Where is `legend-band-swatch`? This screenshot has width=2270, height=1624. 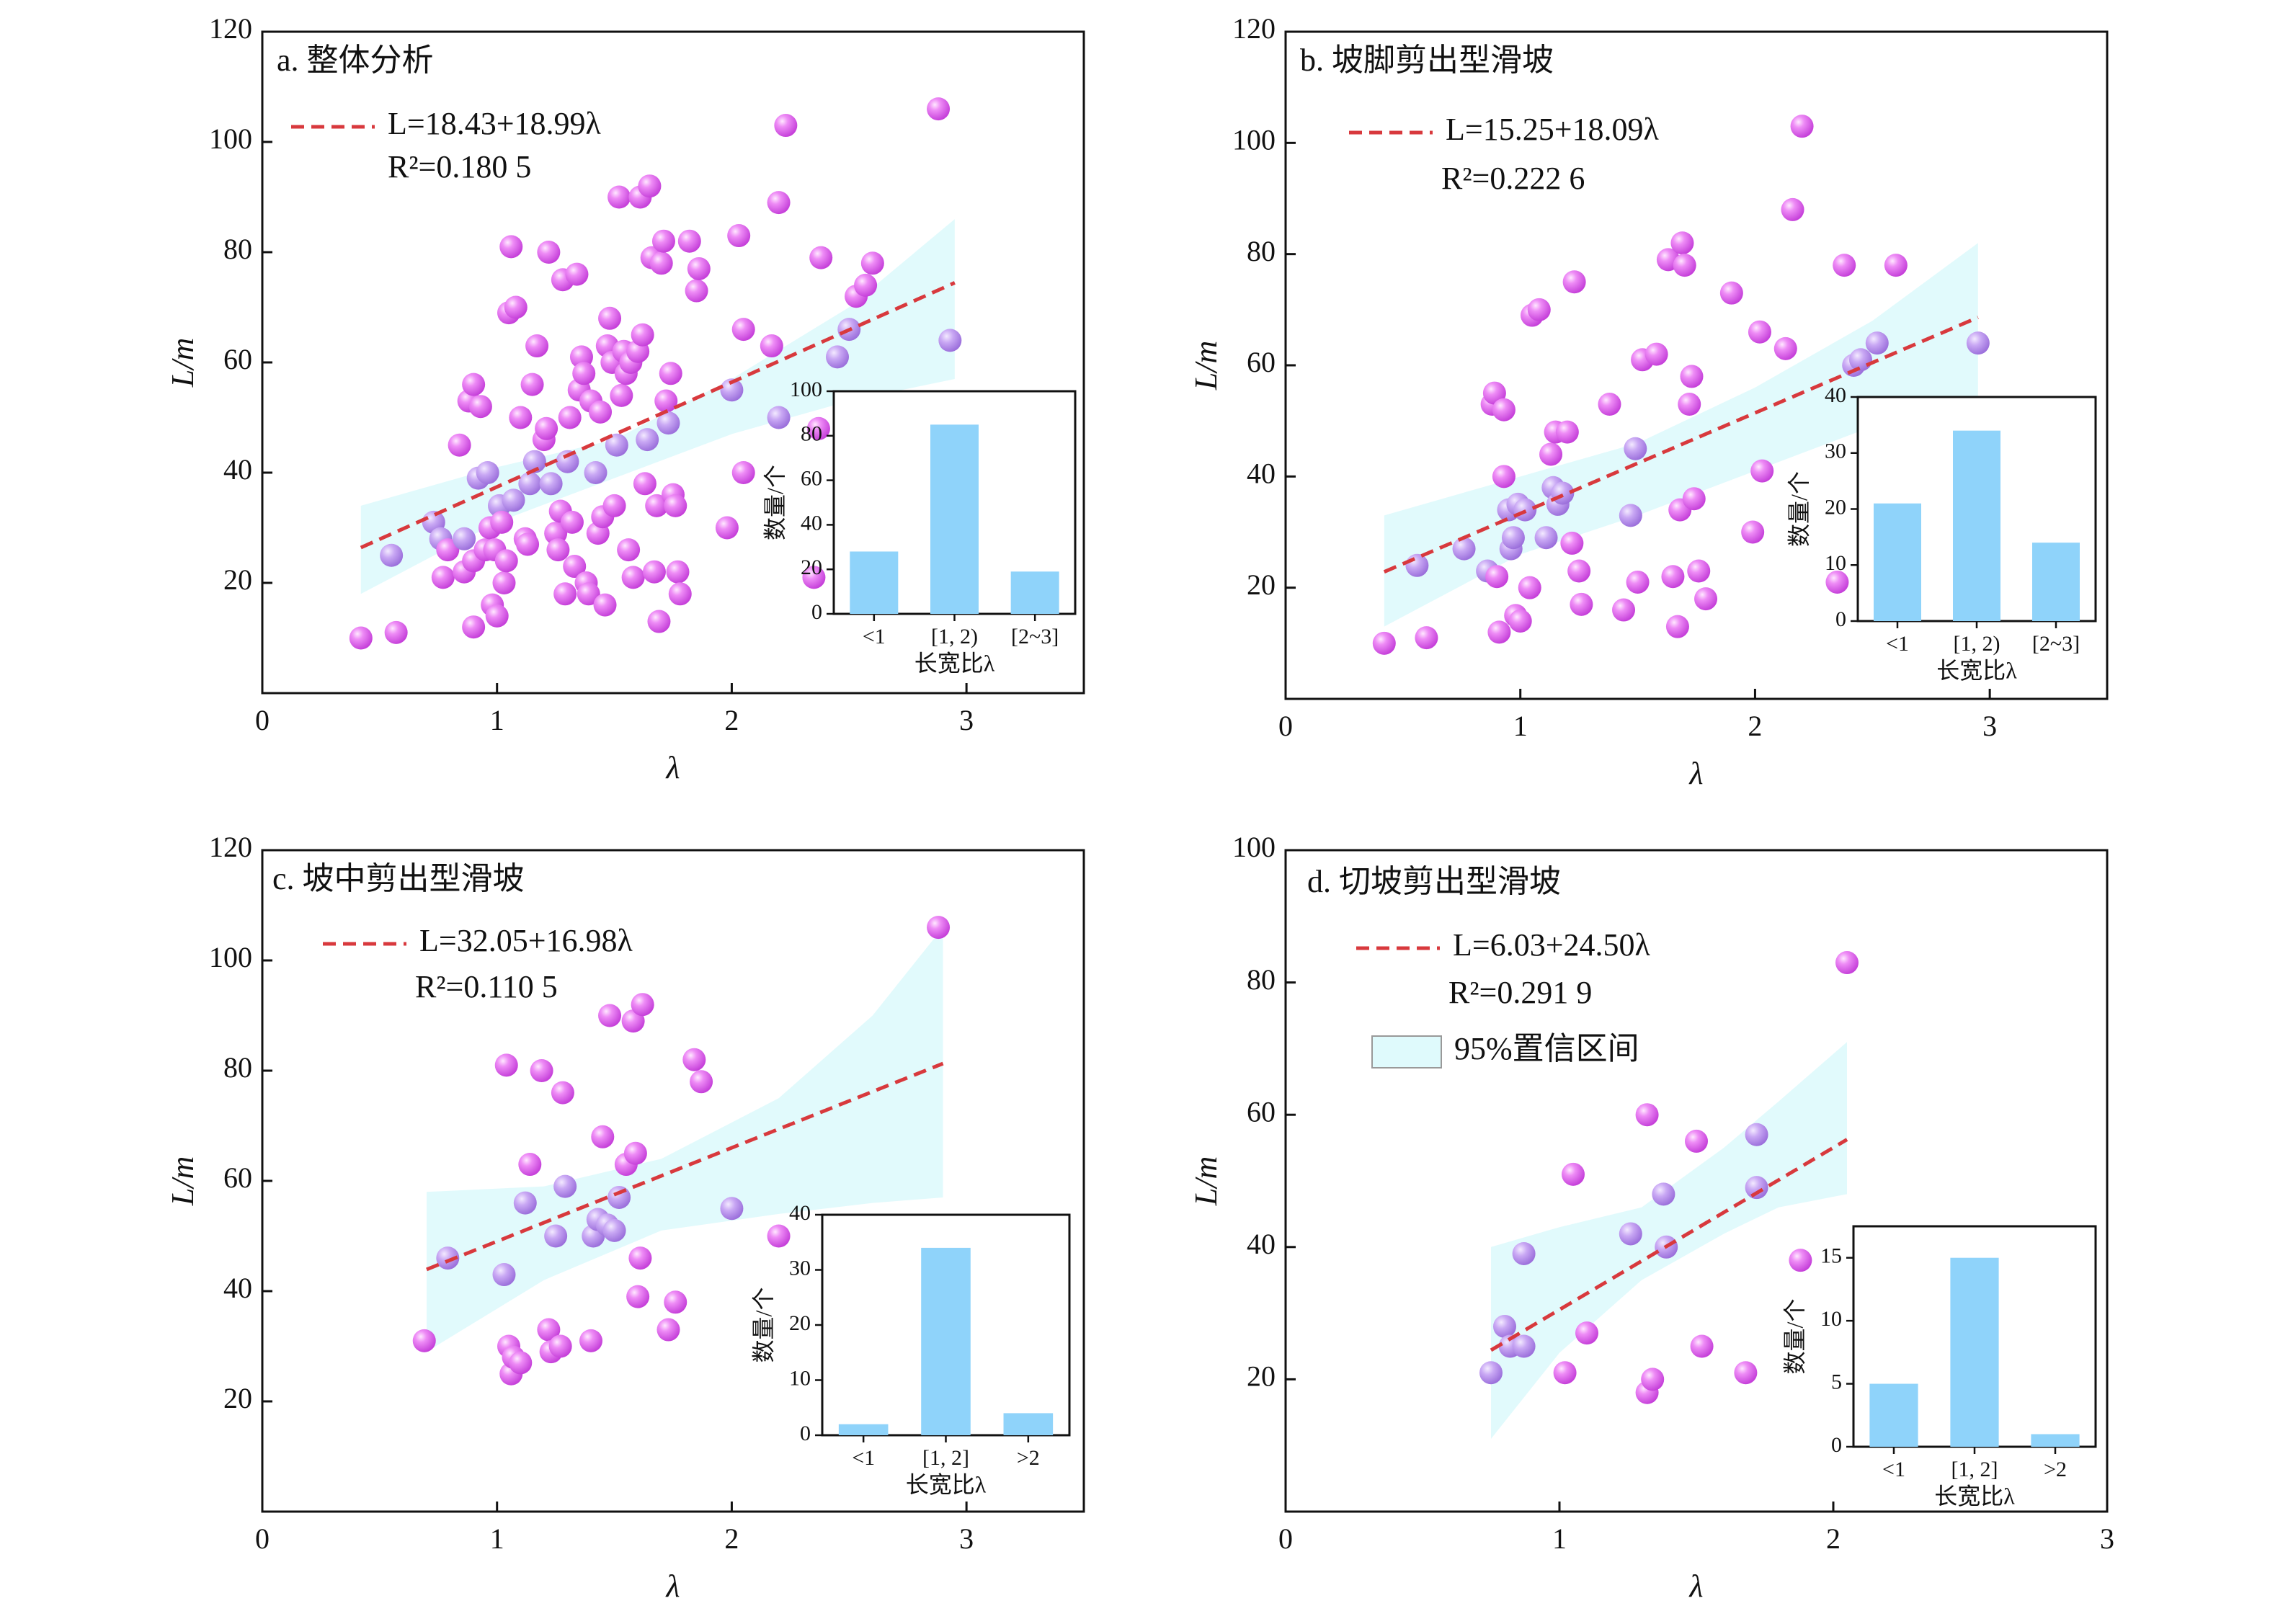
legend-band-swatch is located at coordinates (1406, 1051).